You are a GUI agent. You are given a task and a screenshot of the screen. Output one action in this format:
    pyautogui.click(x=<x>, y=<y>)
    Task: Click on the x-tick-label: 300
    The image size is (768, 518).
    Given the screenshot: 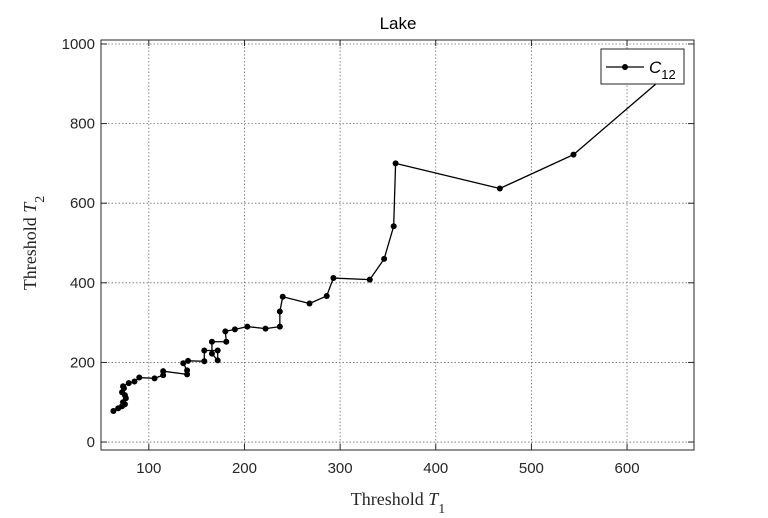 What is the action you would take?
    pyautogui.click(x=340, y=468)
    